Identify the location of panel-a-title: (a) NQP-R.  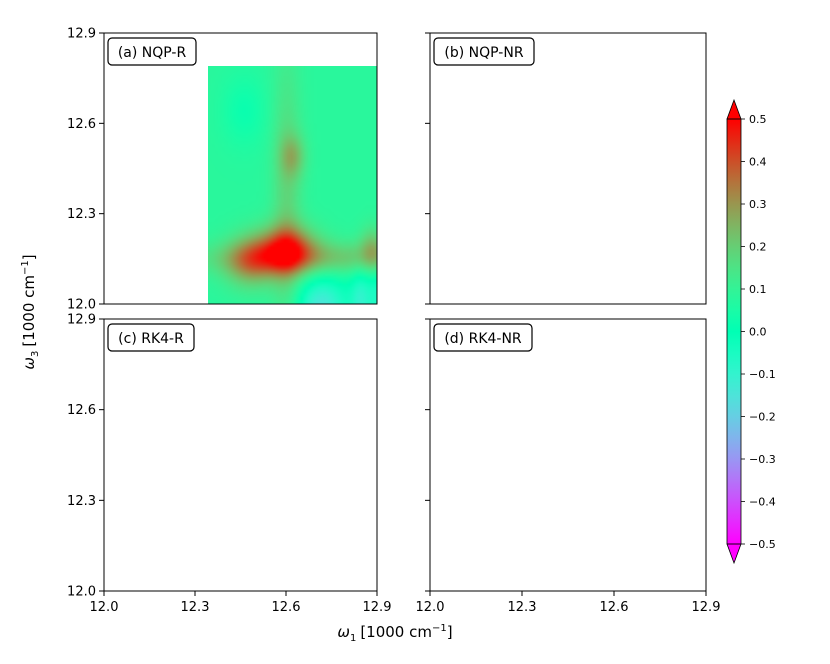
(152, 53).